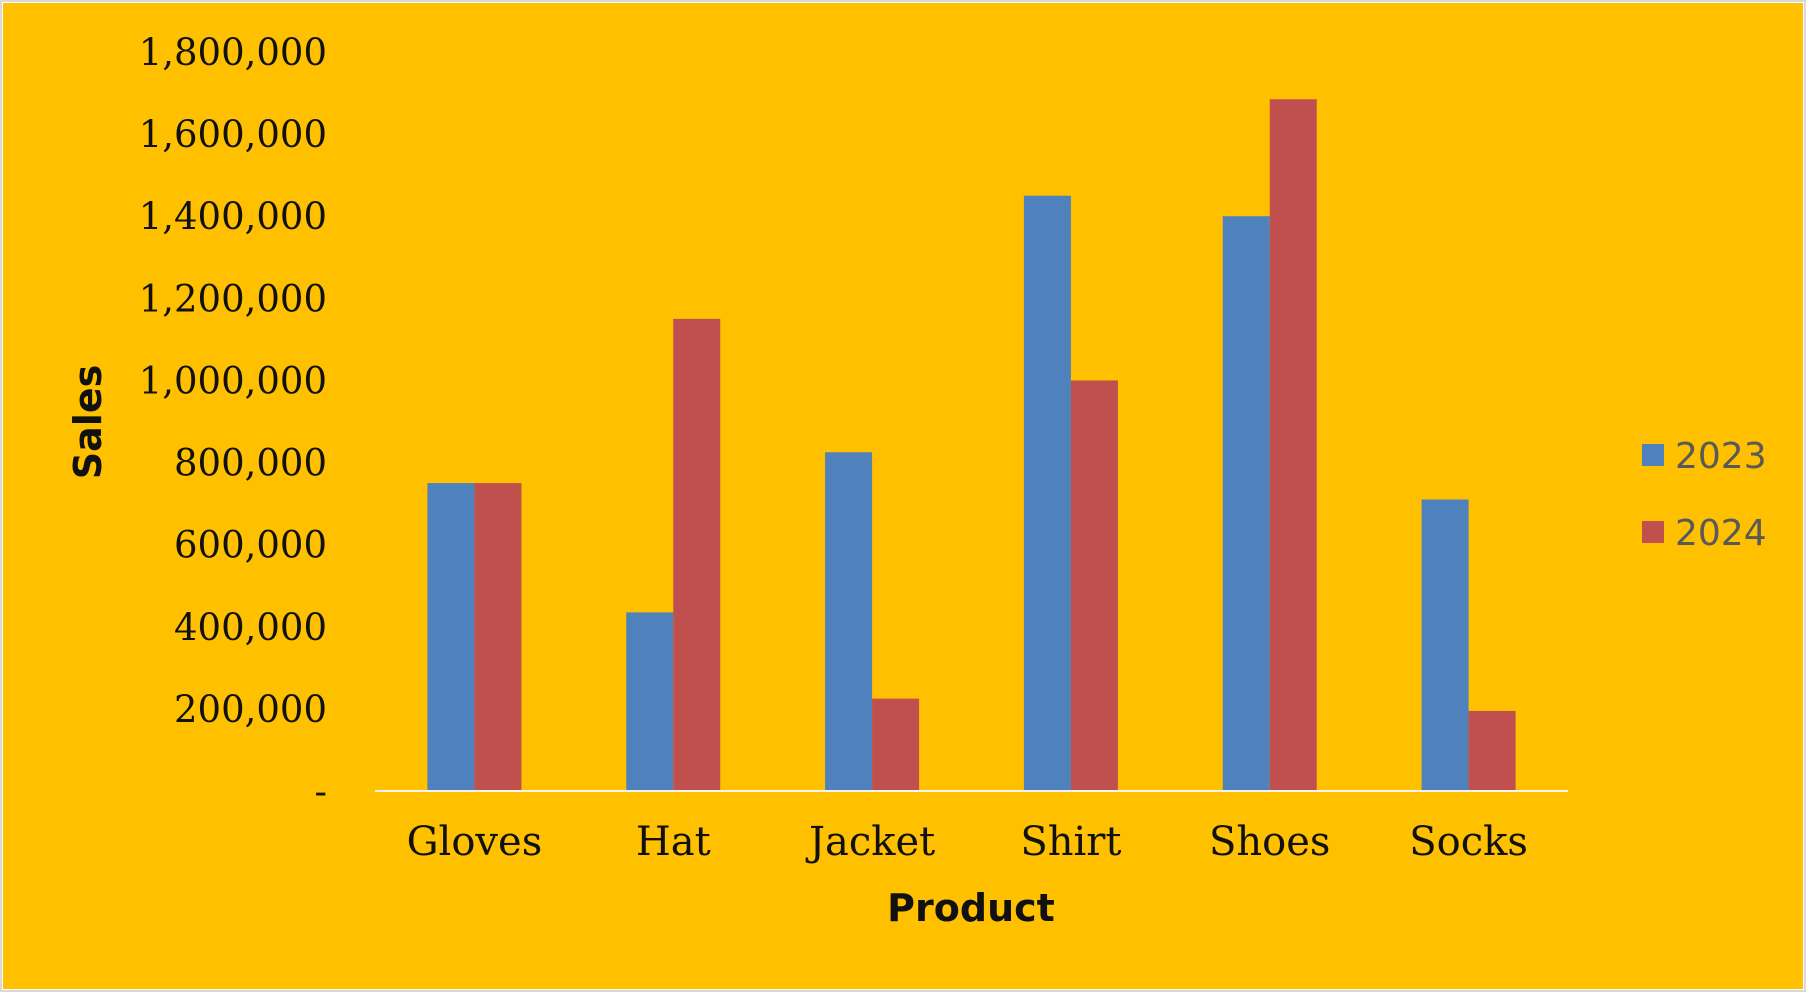 The height and width of the screenshot is (992, 1806). I want to click on bar-shirt-2024, so click(1094, 585).